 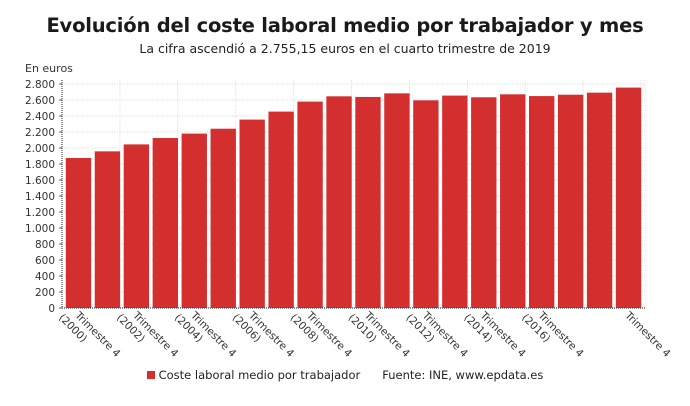 I want to click on x-tick-label: Trimestre 4, so click(x=647, y=334).